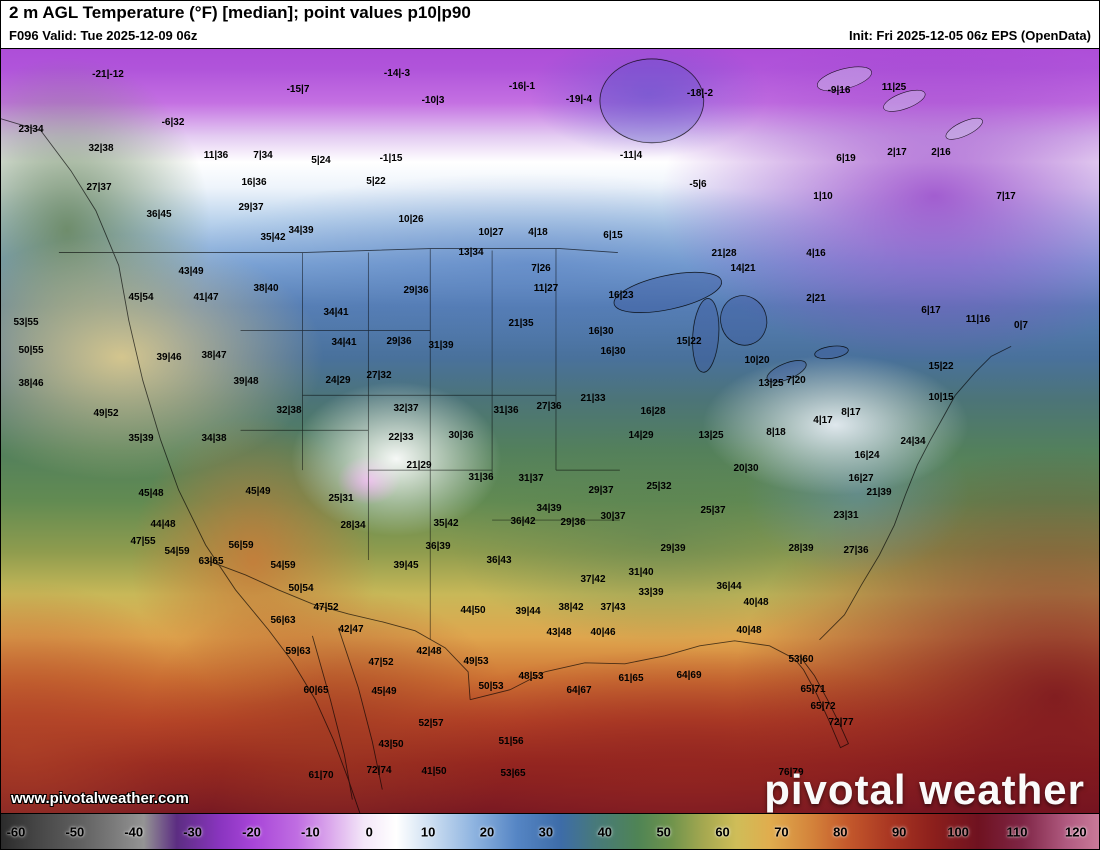  What do you see at coordinates (316, 690) in the screenshot?
I see `point-value: 60|65` at bounding box center [316, 690].